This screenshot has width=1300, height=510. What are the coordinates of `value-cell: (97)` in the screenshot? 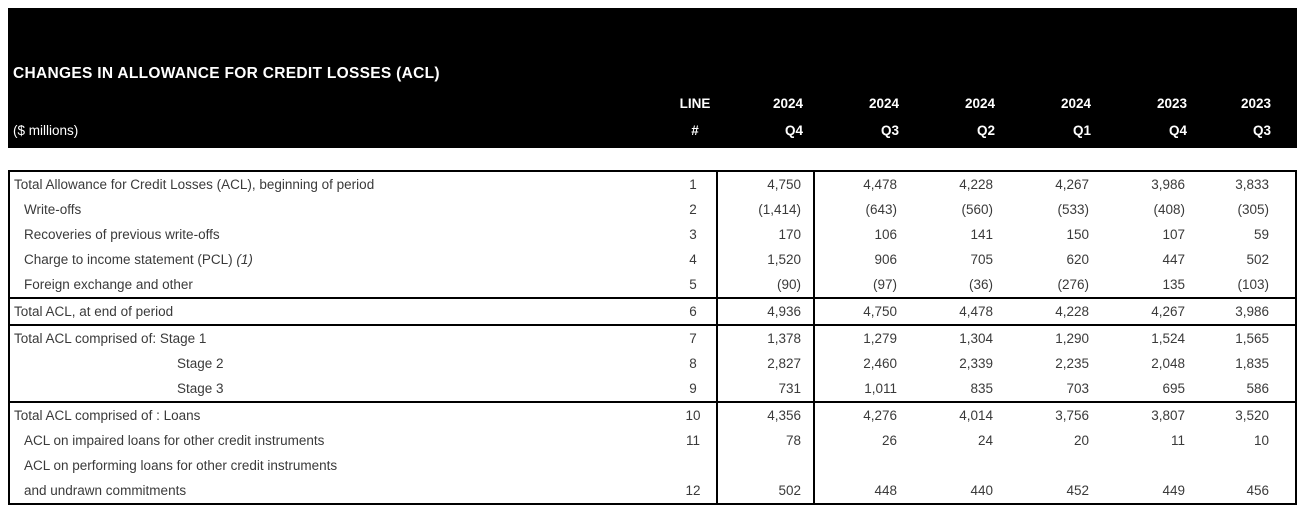 It's located at (884, 284).